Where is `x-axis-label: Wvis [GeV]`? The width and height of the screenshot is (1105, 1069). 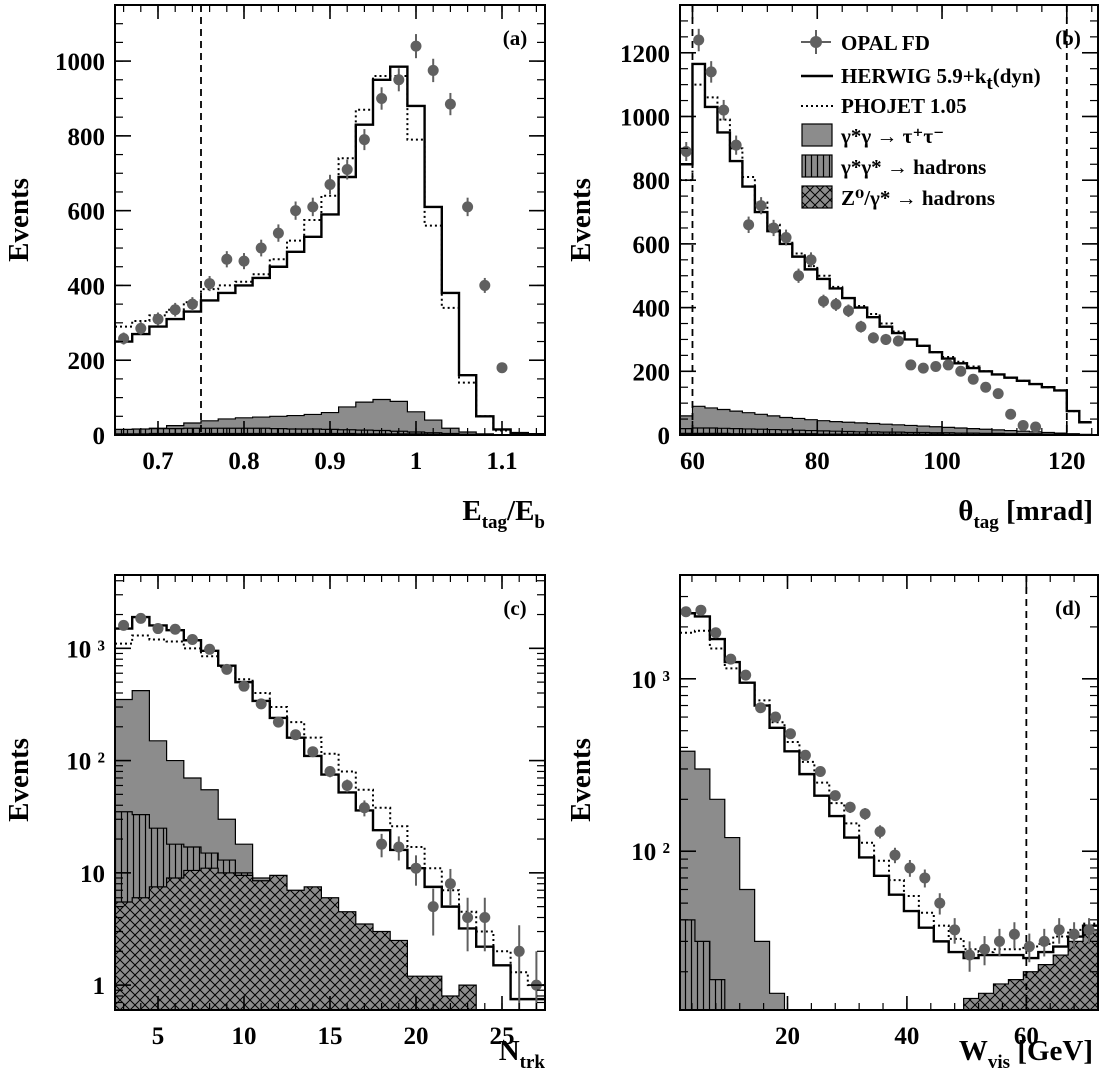
x-axis-label: Wvis [GeV] is located at coordinates (1026, 1052).